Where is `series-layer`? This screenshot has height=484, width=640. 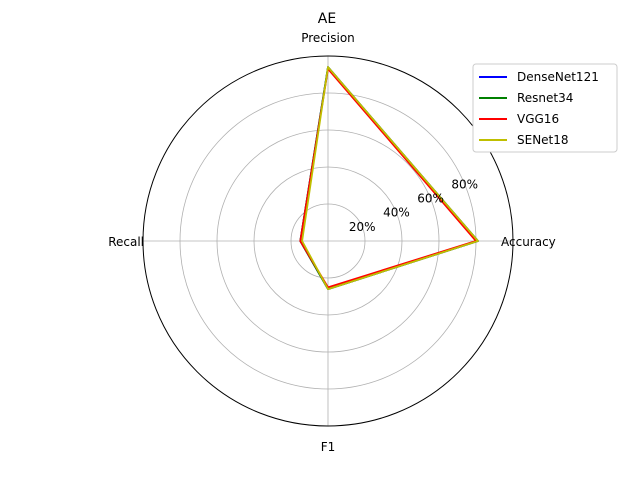
series-layer is located at coordinates (389, 178).